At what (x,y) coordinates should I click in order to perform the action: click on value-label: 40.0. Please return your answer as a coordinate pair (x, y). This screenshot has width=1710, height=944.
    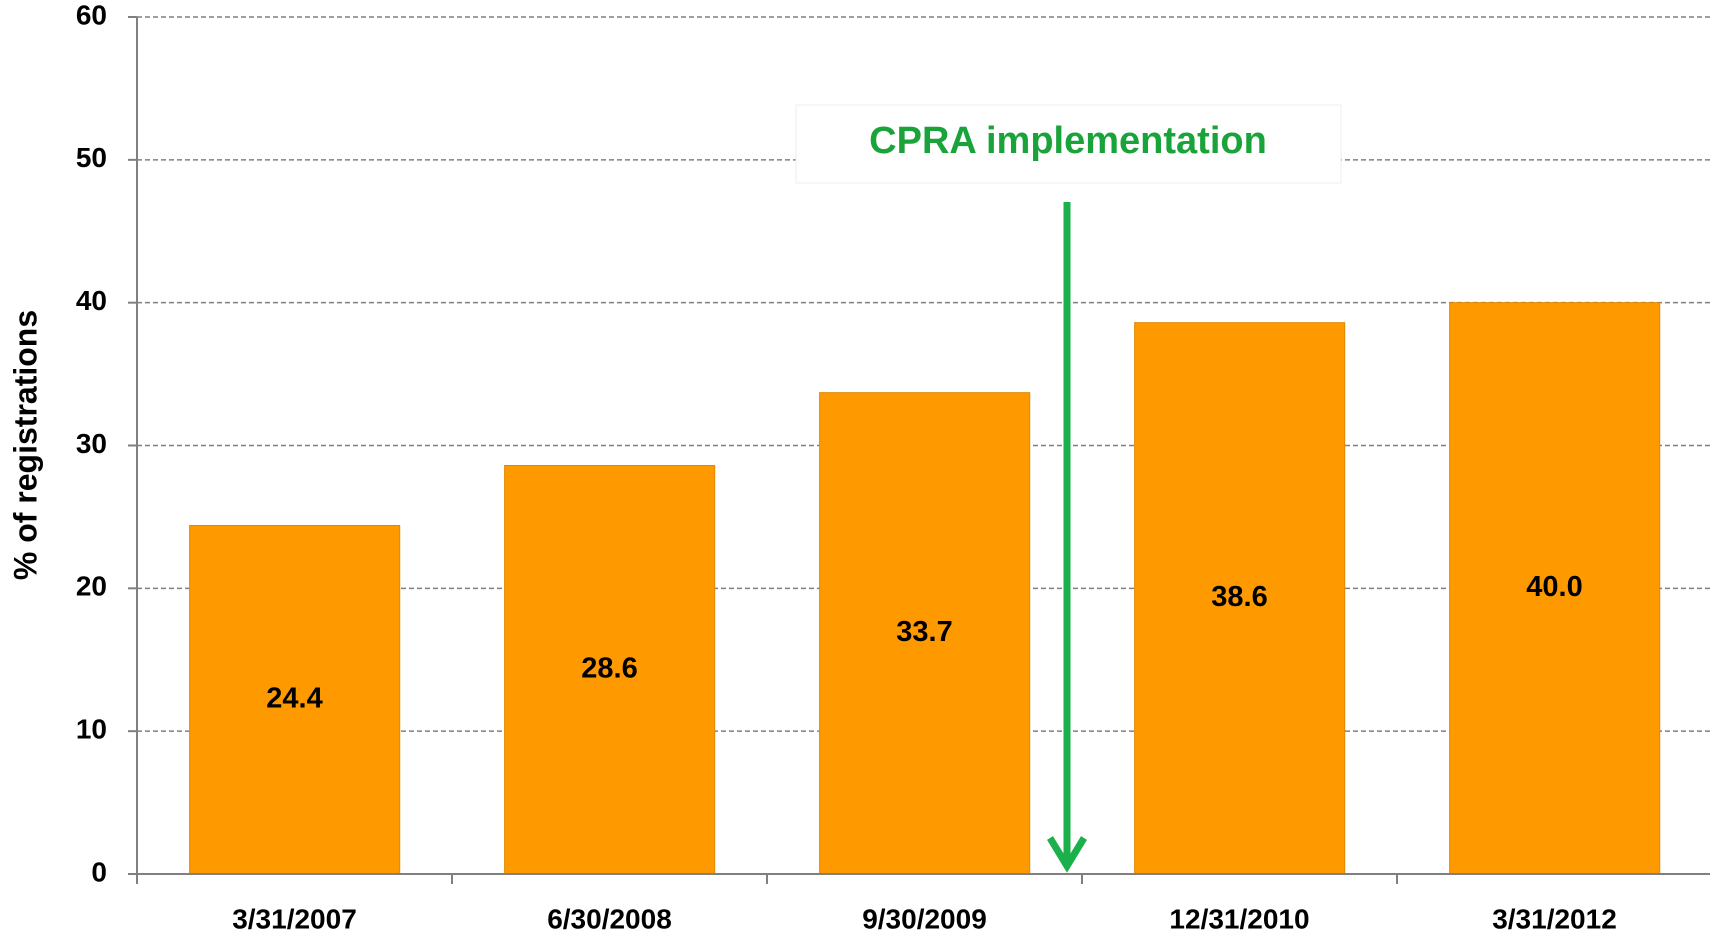
    Looking at the image, I should click on (1554, 587).